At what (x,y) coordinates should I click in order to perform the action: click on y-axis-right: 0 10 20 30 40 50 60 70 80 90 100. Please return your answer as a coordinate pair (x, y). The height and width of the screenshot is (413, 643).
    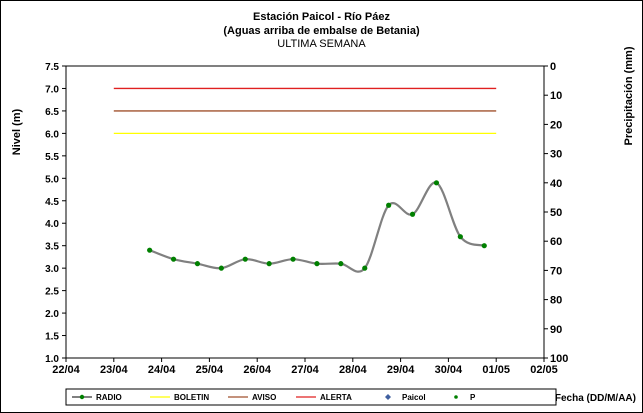
    Looking at the image, I should click on (556, 213).